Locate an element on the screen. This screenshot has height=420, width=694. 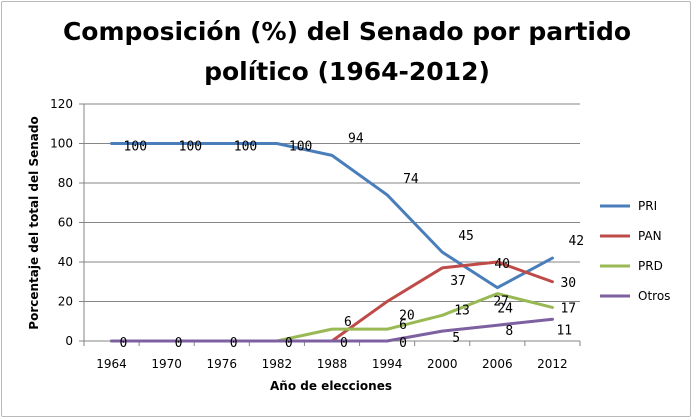
data-label-otros: 11 is located at coordinates (564, 330).